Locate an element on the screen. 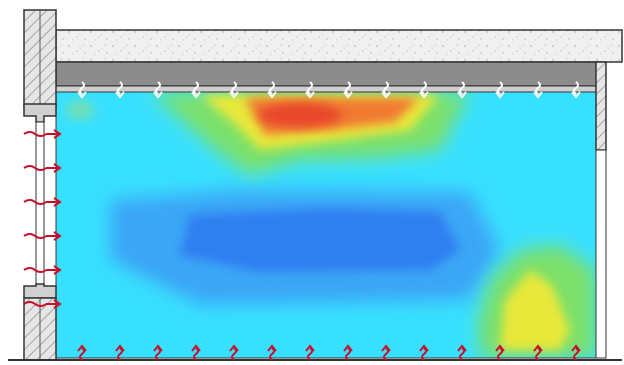 The image size is (624, 365). ceiling-arrows-group is located at coordinates (329, 90).